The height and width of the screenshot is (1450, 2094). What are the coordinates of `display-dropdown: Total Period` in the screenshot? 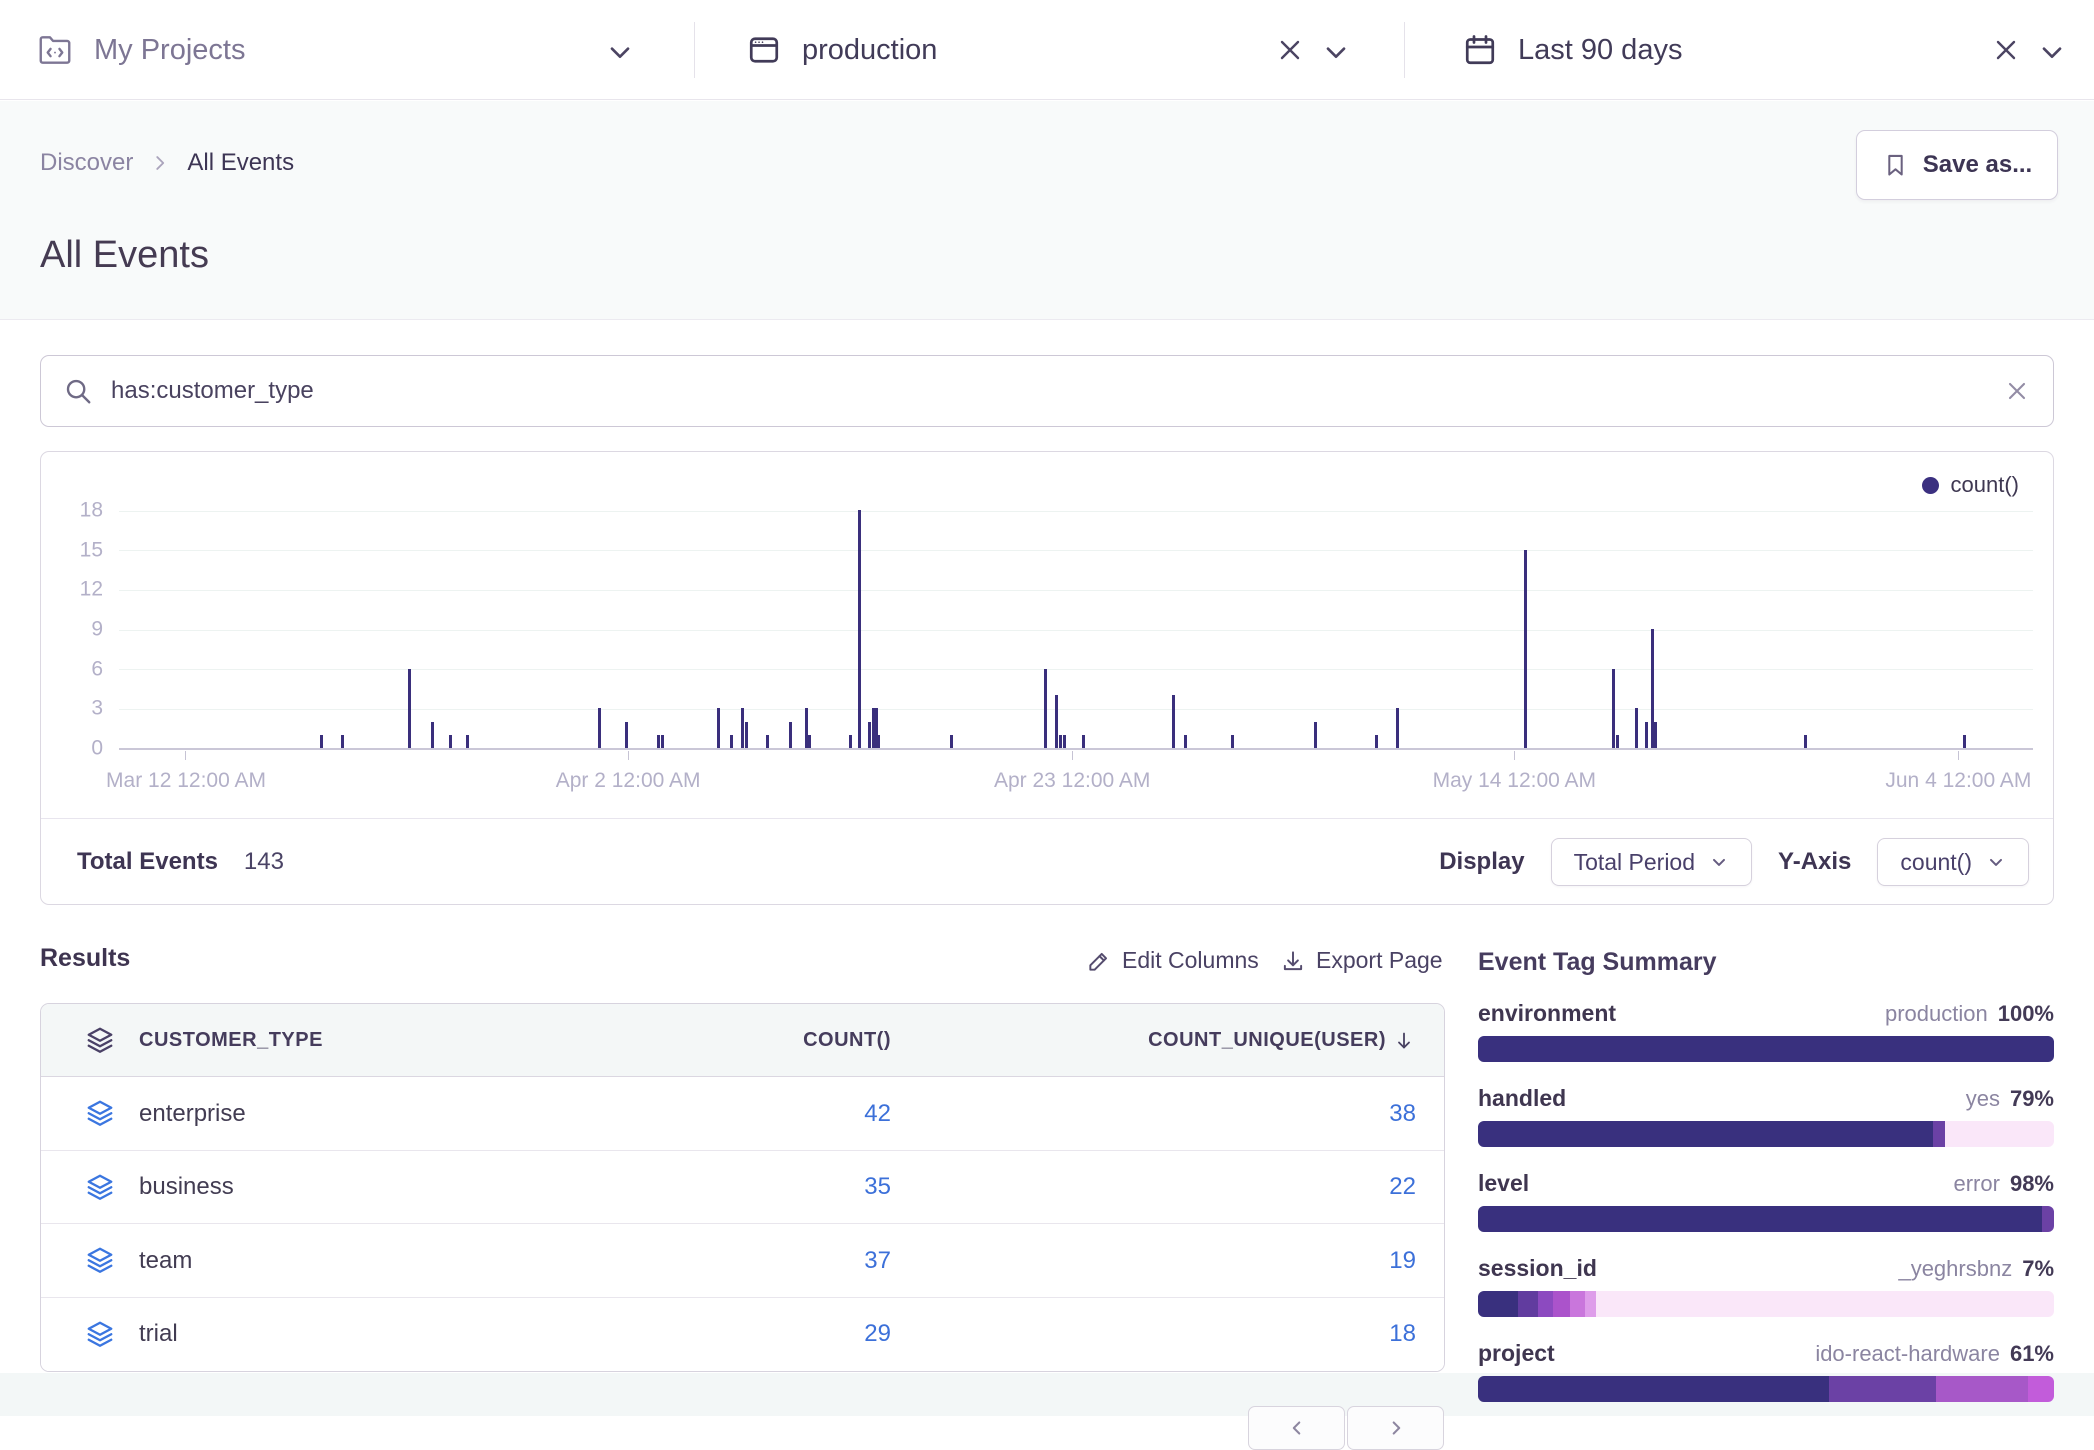 It's located at (1651, 862).